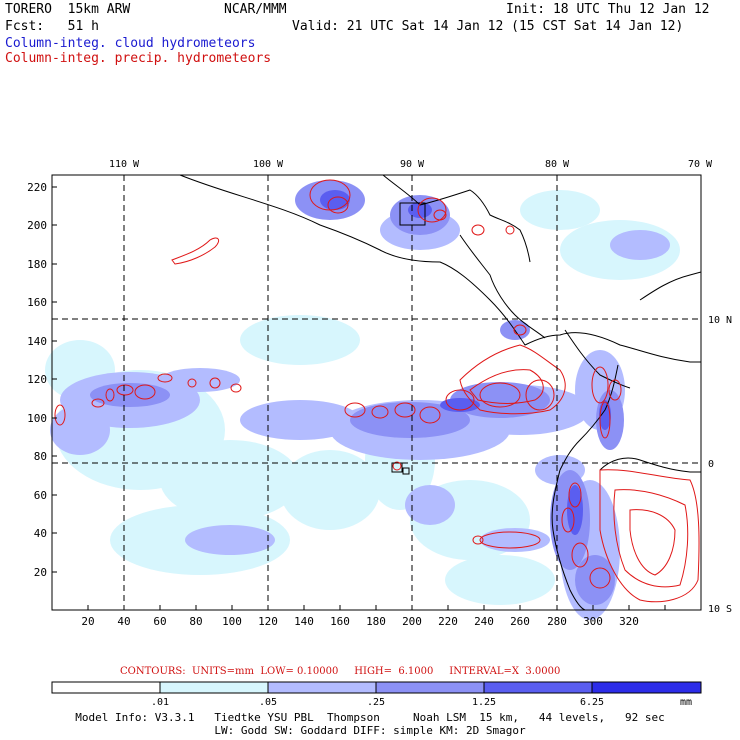  I want to click on x-tick-label: 320, so click(629, 621).